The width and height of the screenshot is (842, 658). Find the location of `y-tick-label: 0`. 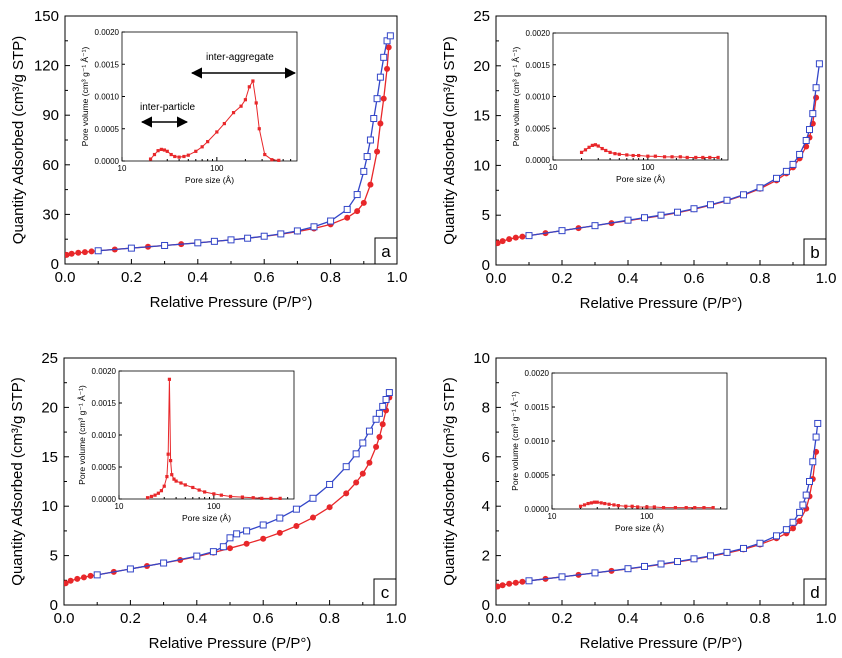

y-tick-label: 0 is located at coordinates (54, 605).